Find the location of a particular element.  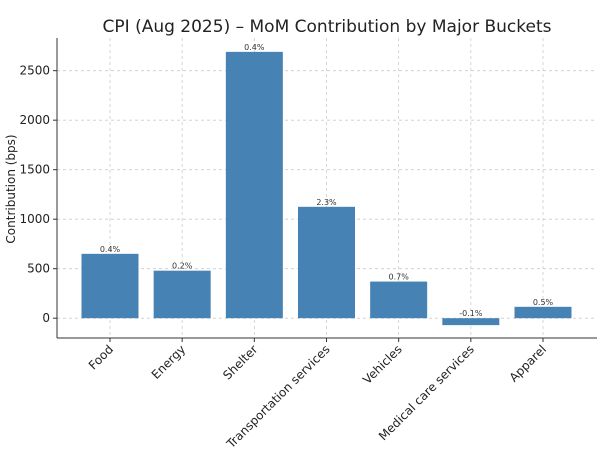

x-tick-label: Shelter is located at coordinates (240, 362).